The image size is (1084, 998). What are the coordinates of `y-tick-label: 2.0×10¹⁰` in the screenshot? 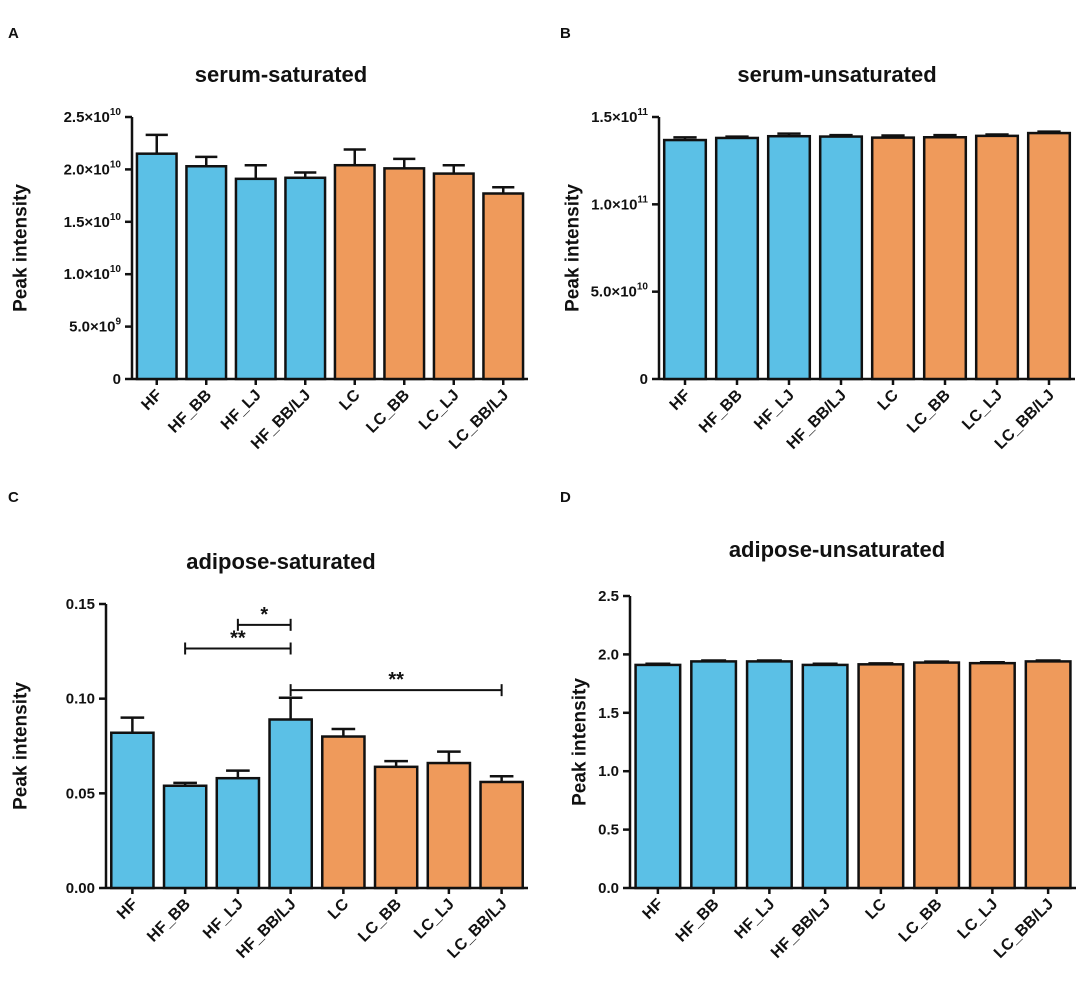 It's located at (93, 168).